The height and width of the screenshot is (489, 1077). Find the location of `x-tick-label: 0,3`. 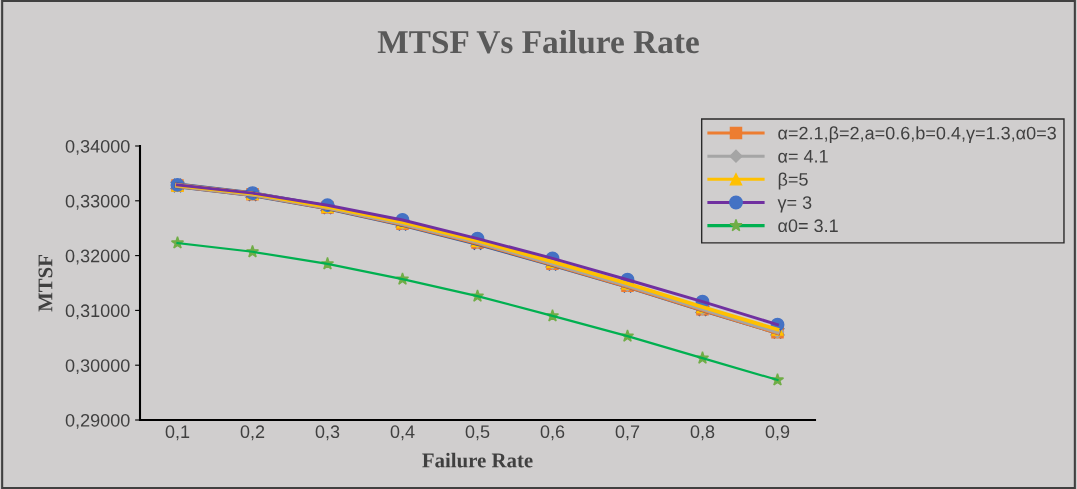

x-tick-label: 0,3 is located at coordinates (327, 433).